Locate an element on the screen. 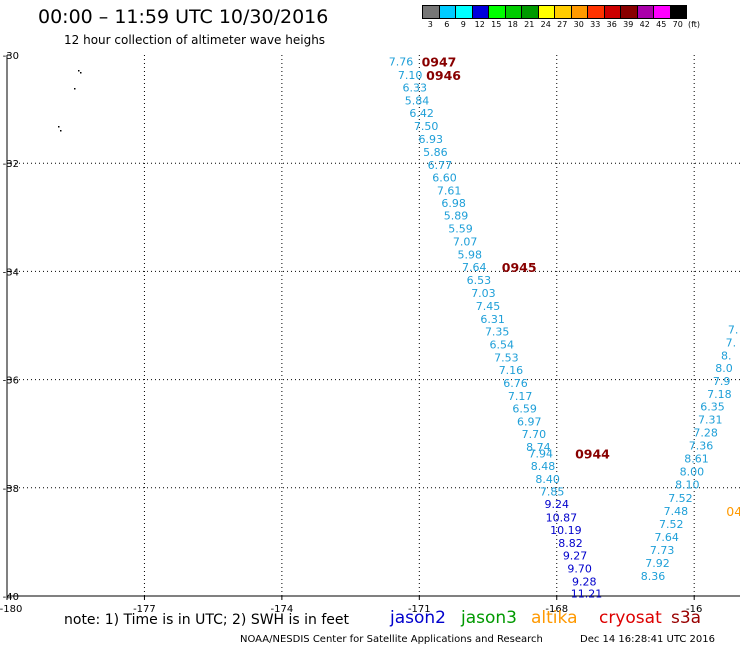 This screenshot has width=740, height=650. x-tick-label: -171 is located at coordinates (419, 609).